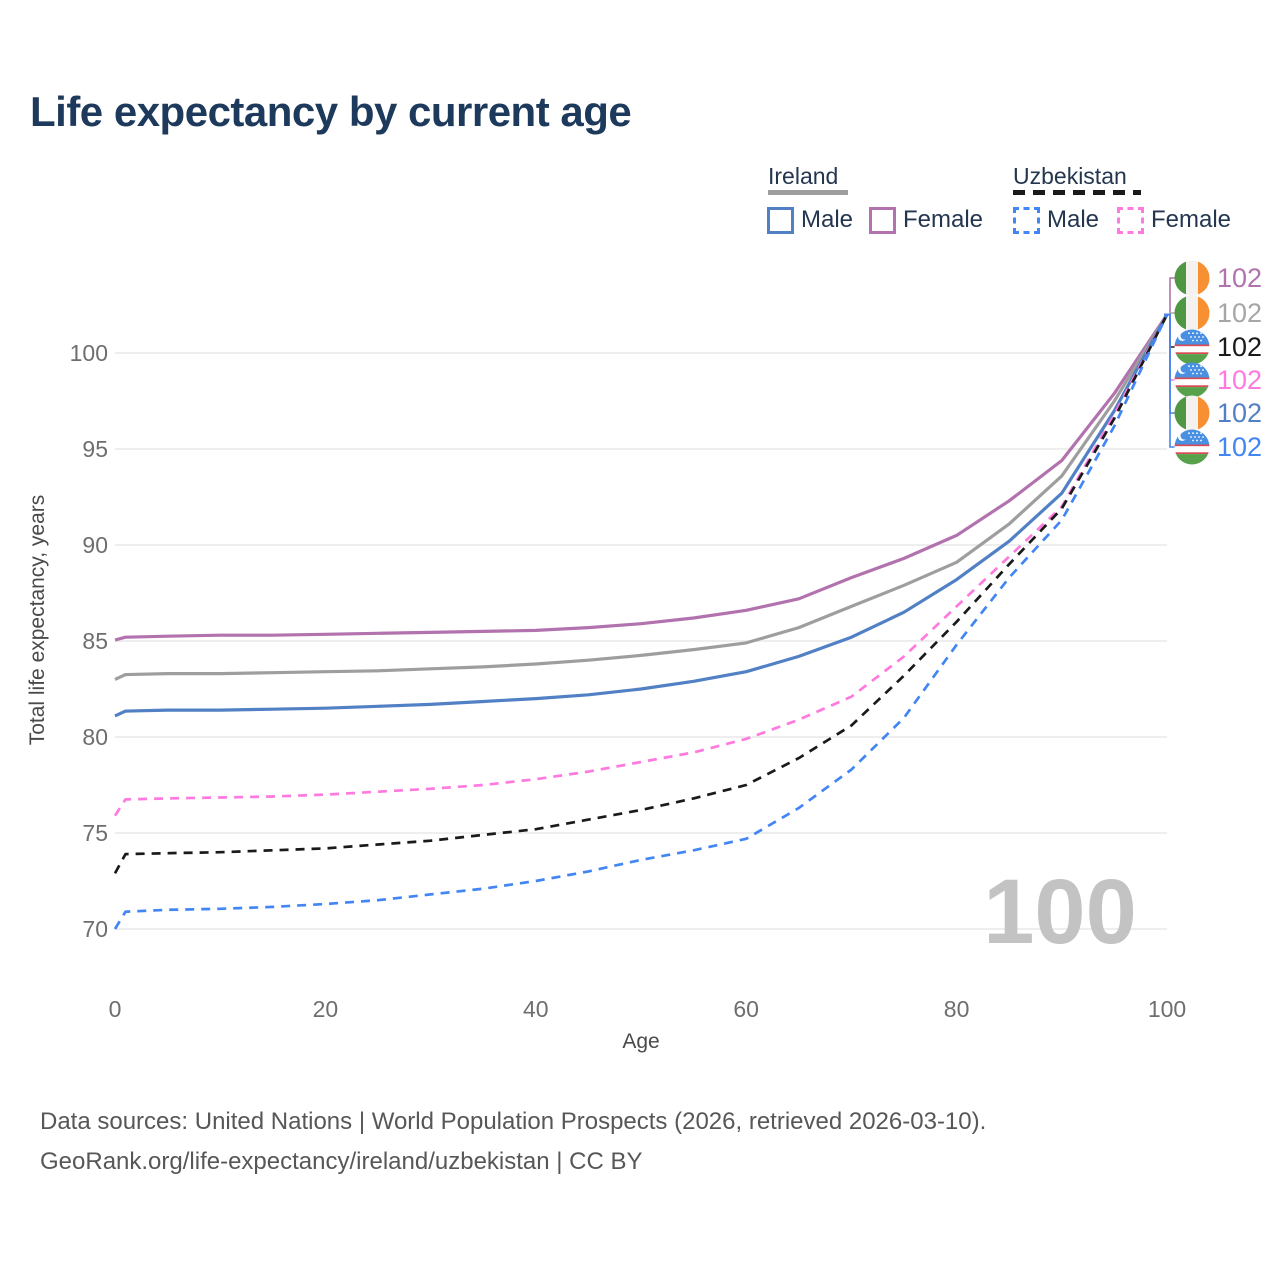 The height and width of the screenshot is (1280, 1280). What do you see at coordinates (808, 192) in the screenshot?
I see `legend-ireland-line-sample` at bounding box center [808, 192].